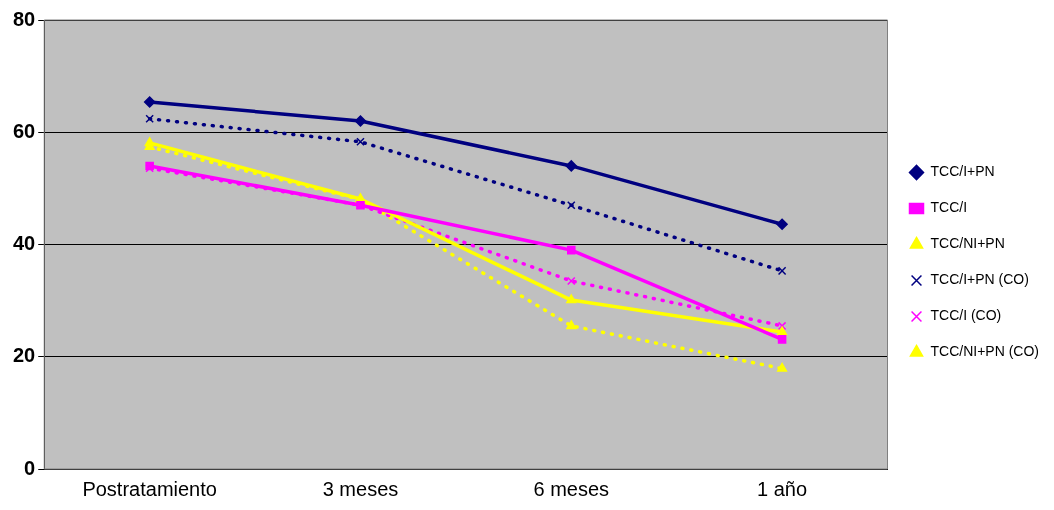 This screenshot has width=1054, height=510. Describe the element at coordinates (966, 315) in the screenshot. I see `legend-label: TCC/I (CO)` at that location.